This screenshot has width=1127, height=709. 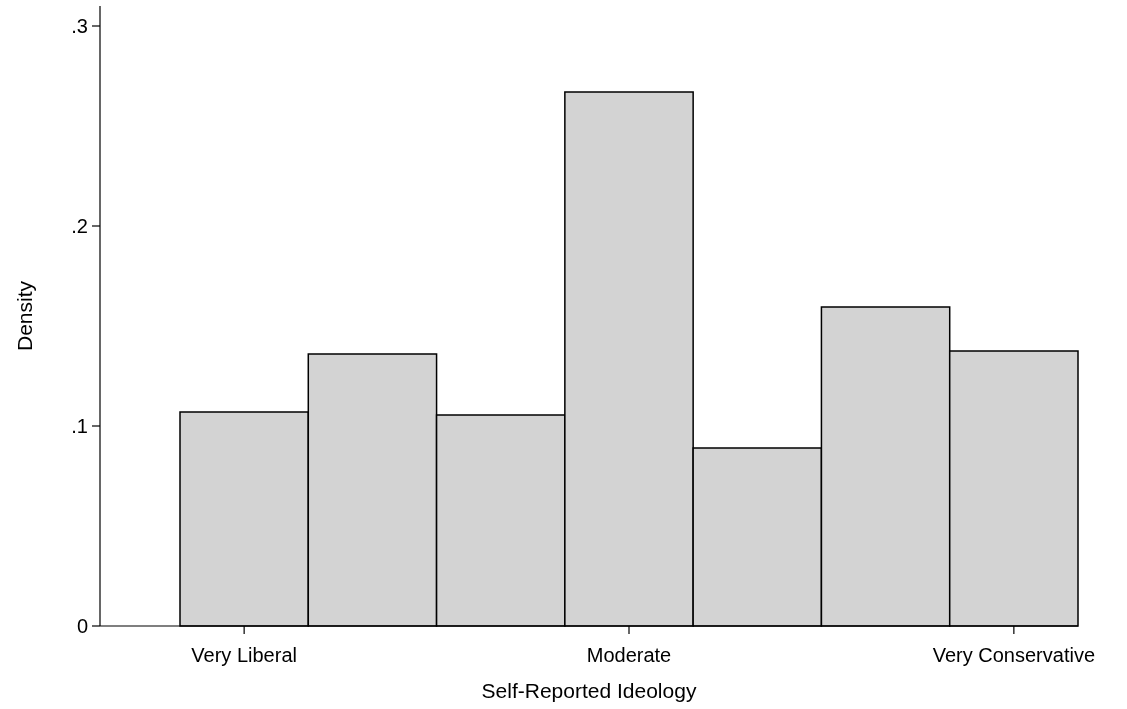 I want to click on x-tick-label: Very Liberal, so click(x=244, y=655).